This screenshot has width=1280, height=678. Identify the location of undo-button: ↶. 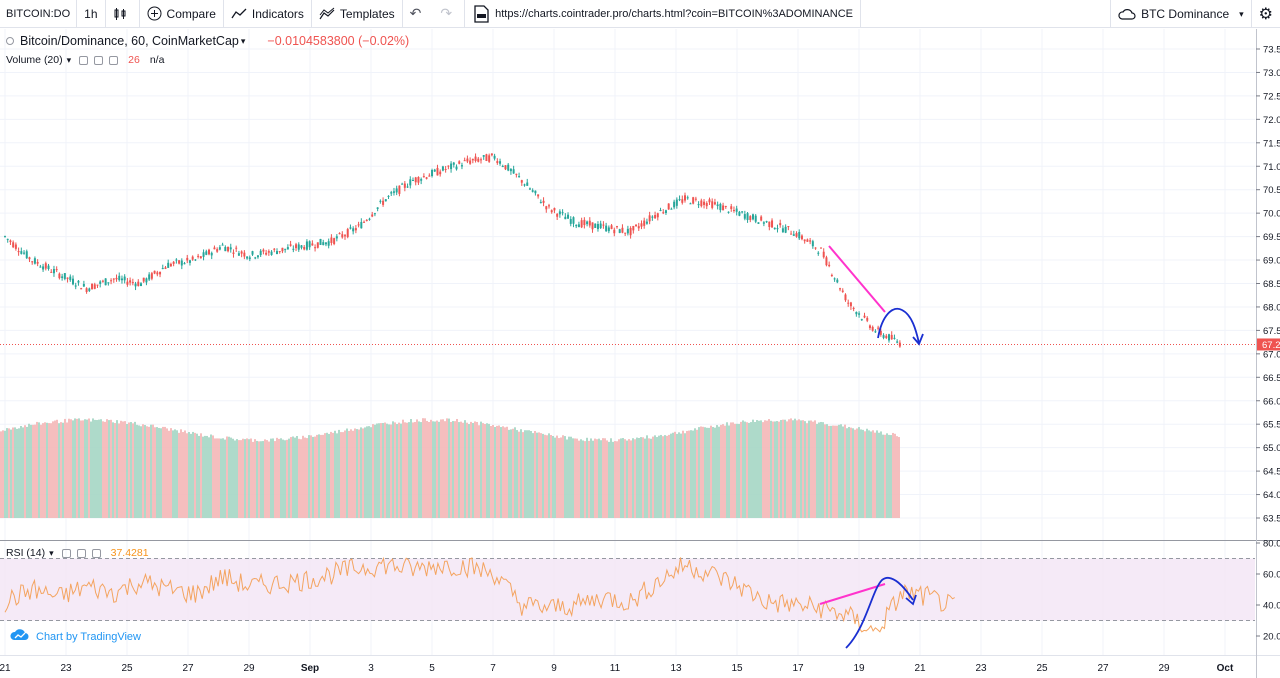
(418, 14).